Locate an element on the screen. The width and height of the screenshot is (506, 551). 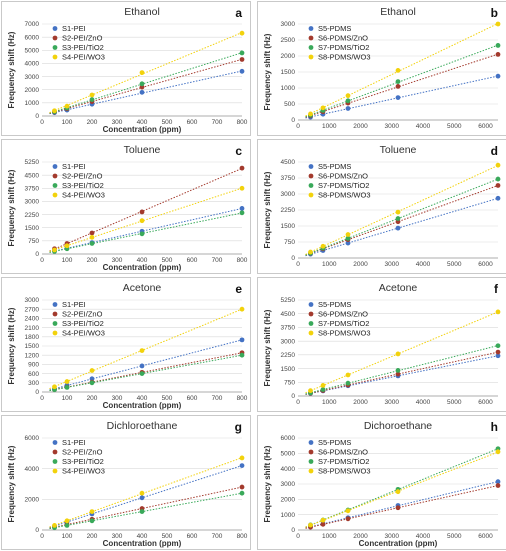
y-tick-label: 5250 is located at coordinates (288, 300).